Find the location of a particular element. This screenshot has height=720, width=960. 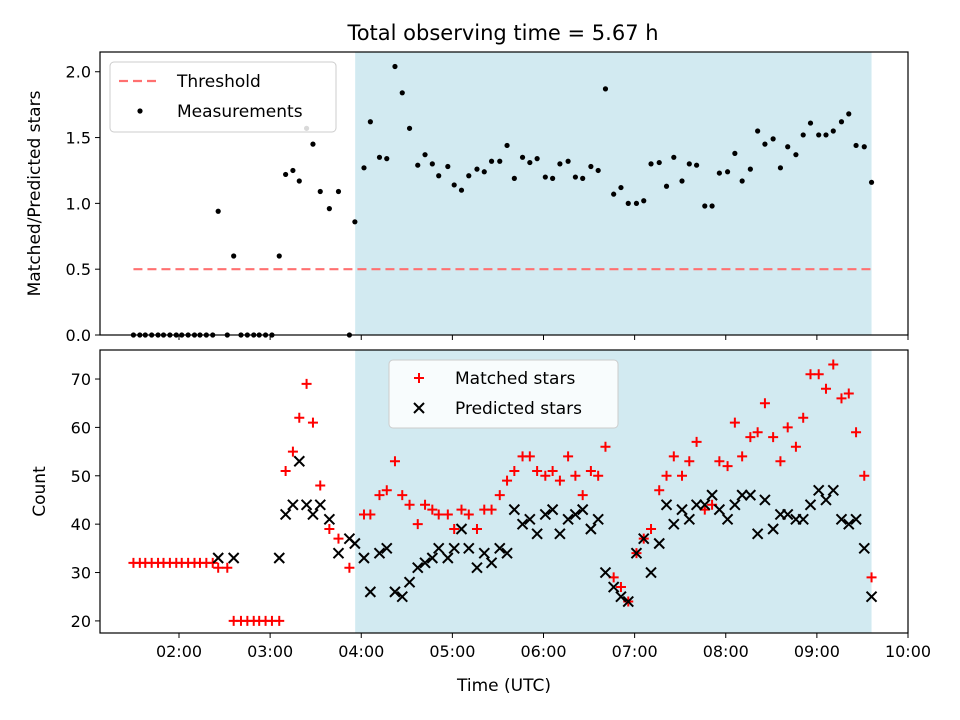

chart-title: Total observing time = 5.67 h is located at coordinates (502, 33).